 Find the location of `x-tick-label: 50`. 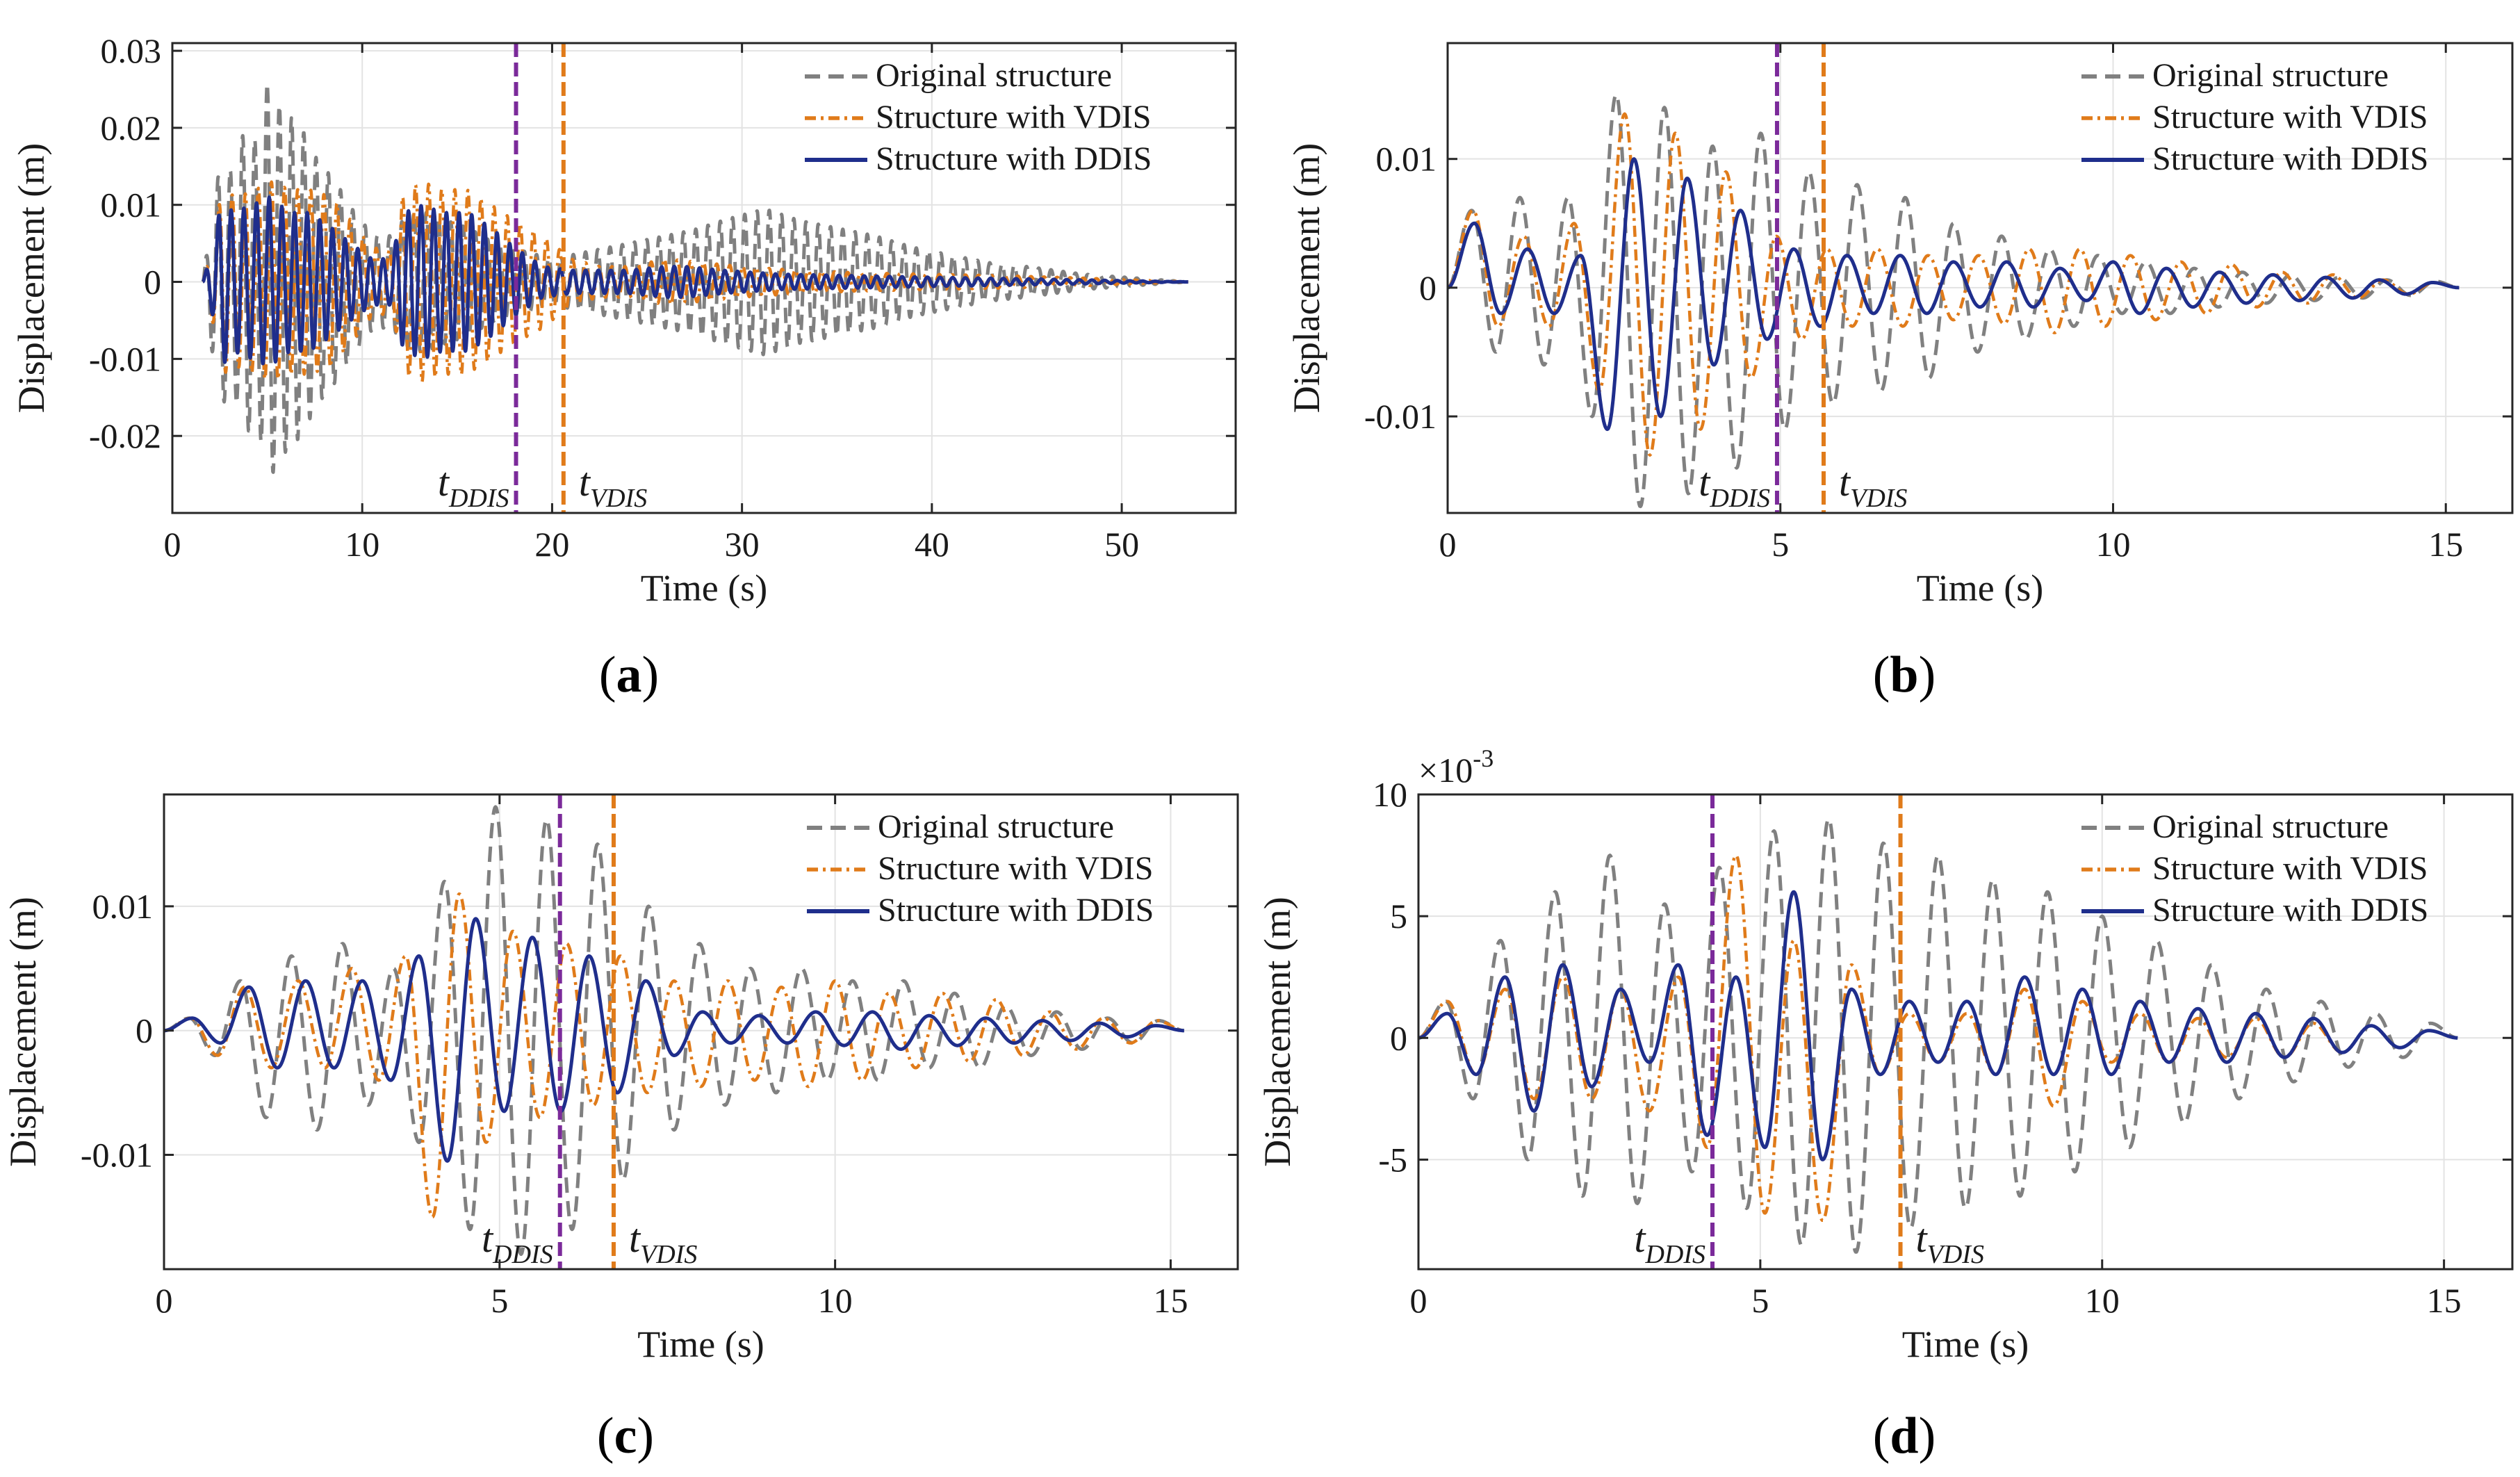

x-tick-label: 50 is located at coordinates (1122, 544).